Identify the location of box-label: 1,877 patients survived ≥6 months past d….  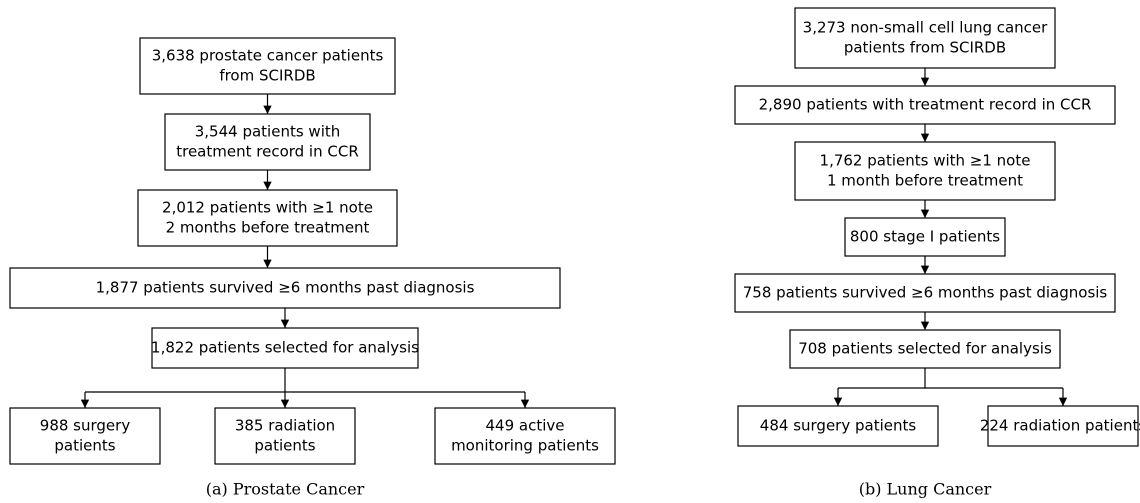
(285, 288).